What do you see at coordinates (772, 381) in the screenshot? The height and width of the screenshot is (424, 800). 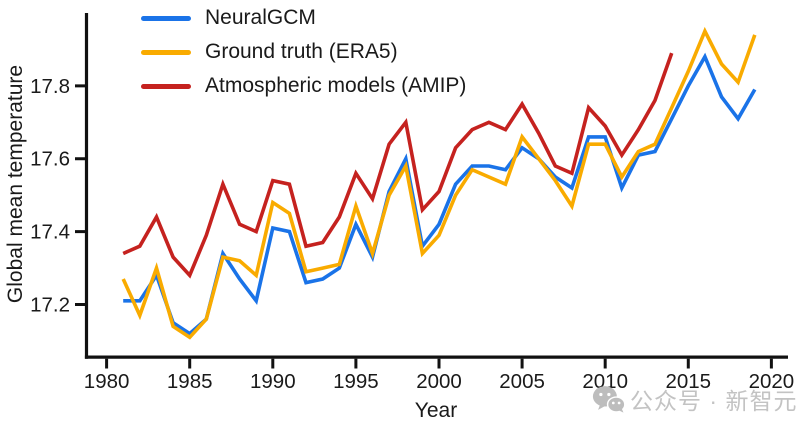 I see `x-tick-label: 2020` at bounding box center [772, 381].